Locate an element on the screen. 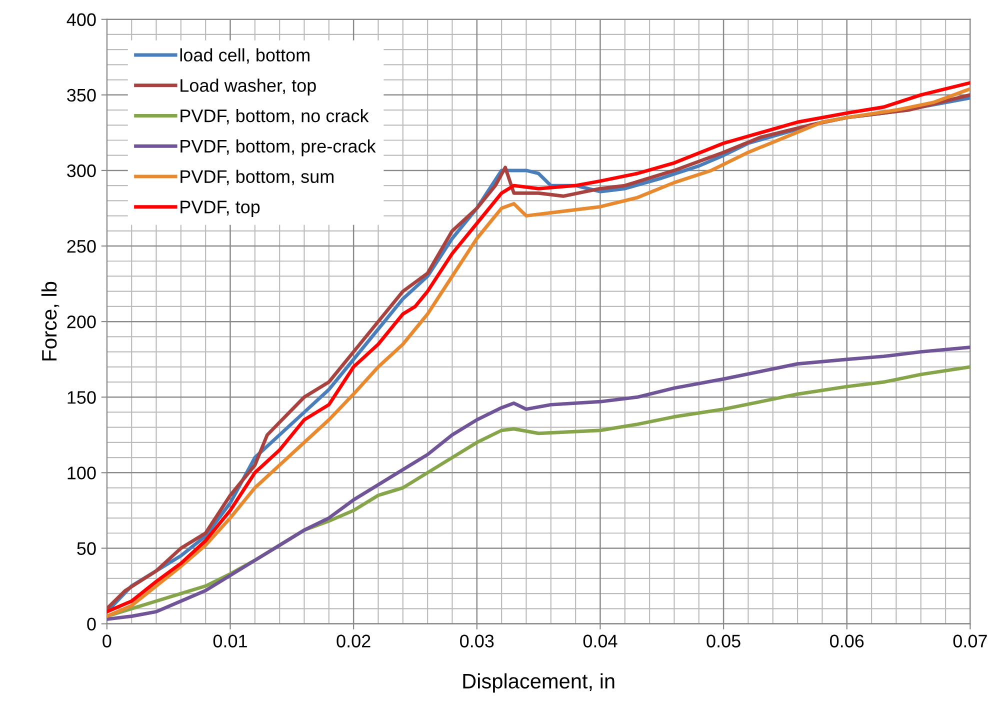 The width and height of the screenshot is (990, 717). x-axis-title: Displacement, in is located at coordinates (538, 683).